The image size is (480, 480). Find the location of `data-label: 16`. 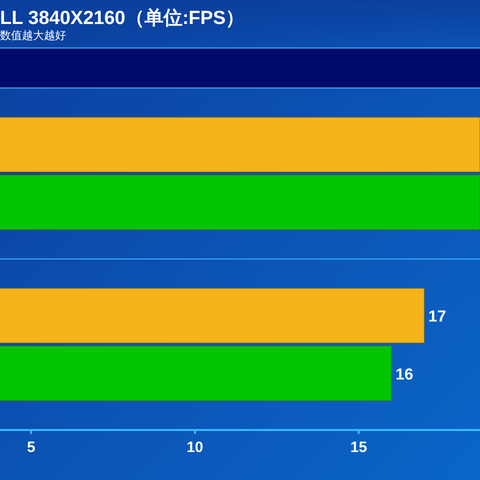

data-label: 16 is located at coordinates (405, 375).